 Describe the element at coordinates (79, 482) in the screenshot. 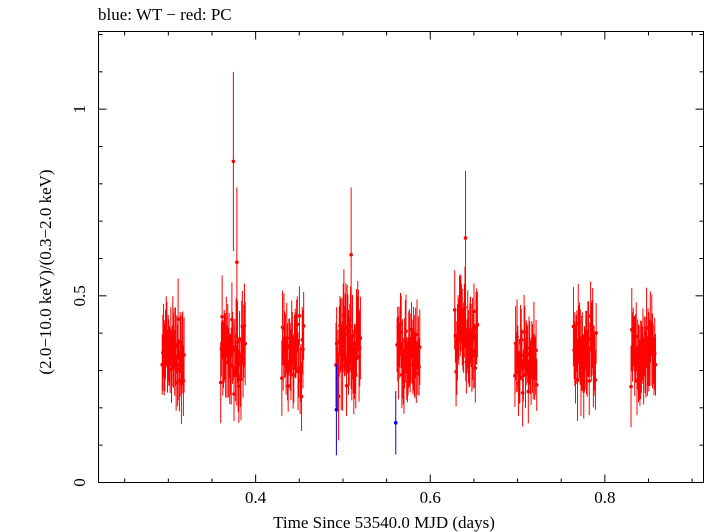

I see `y-tick-label: 0` at that location.